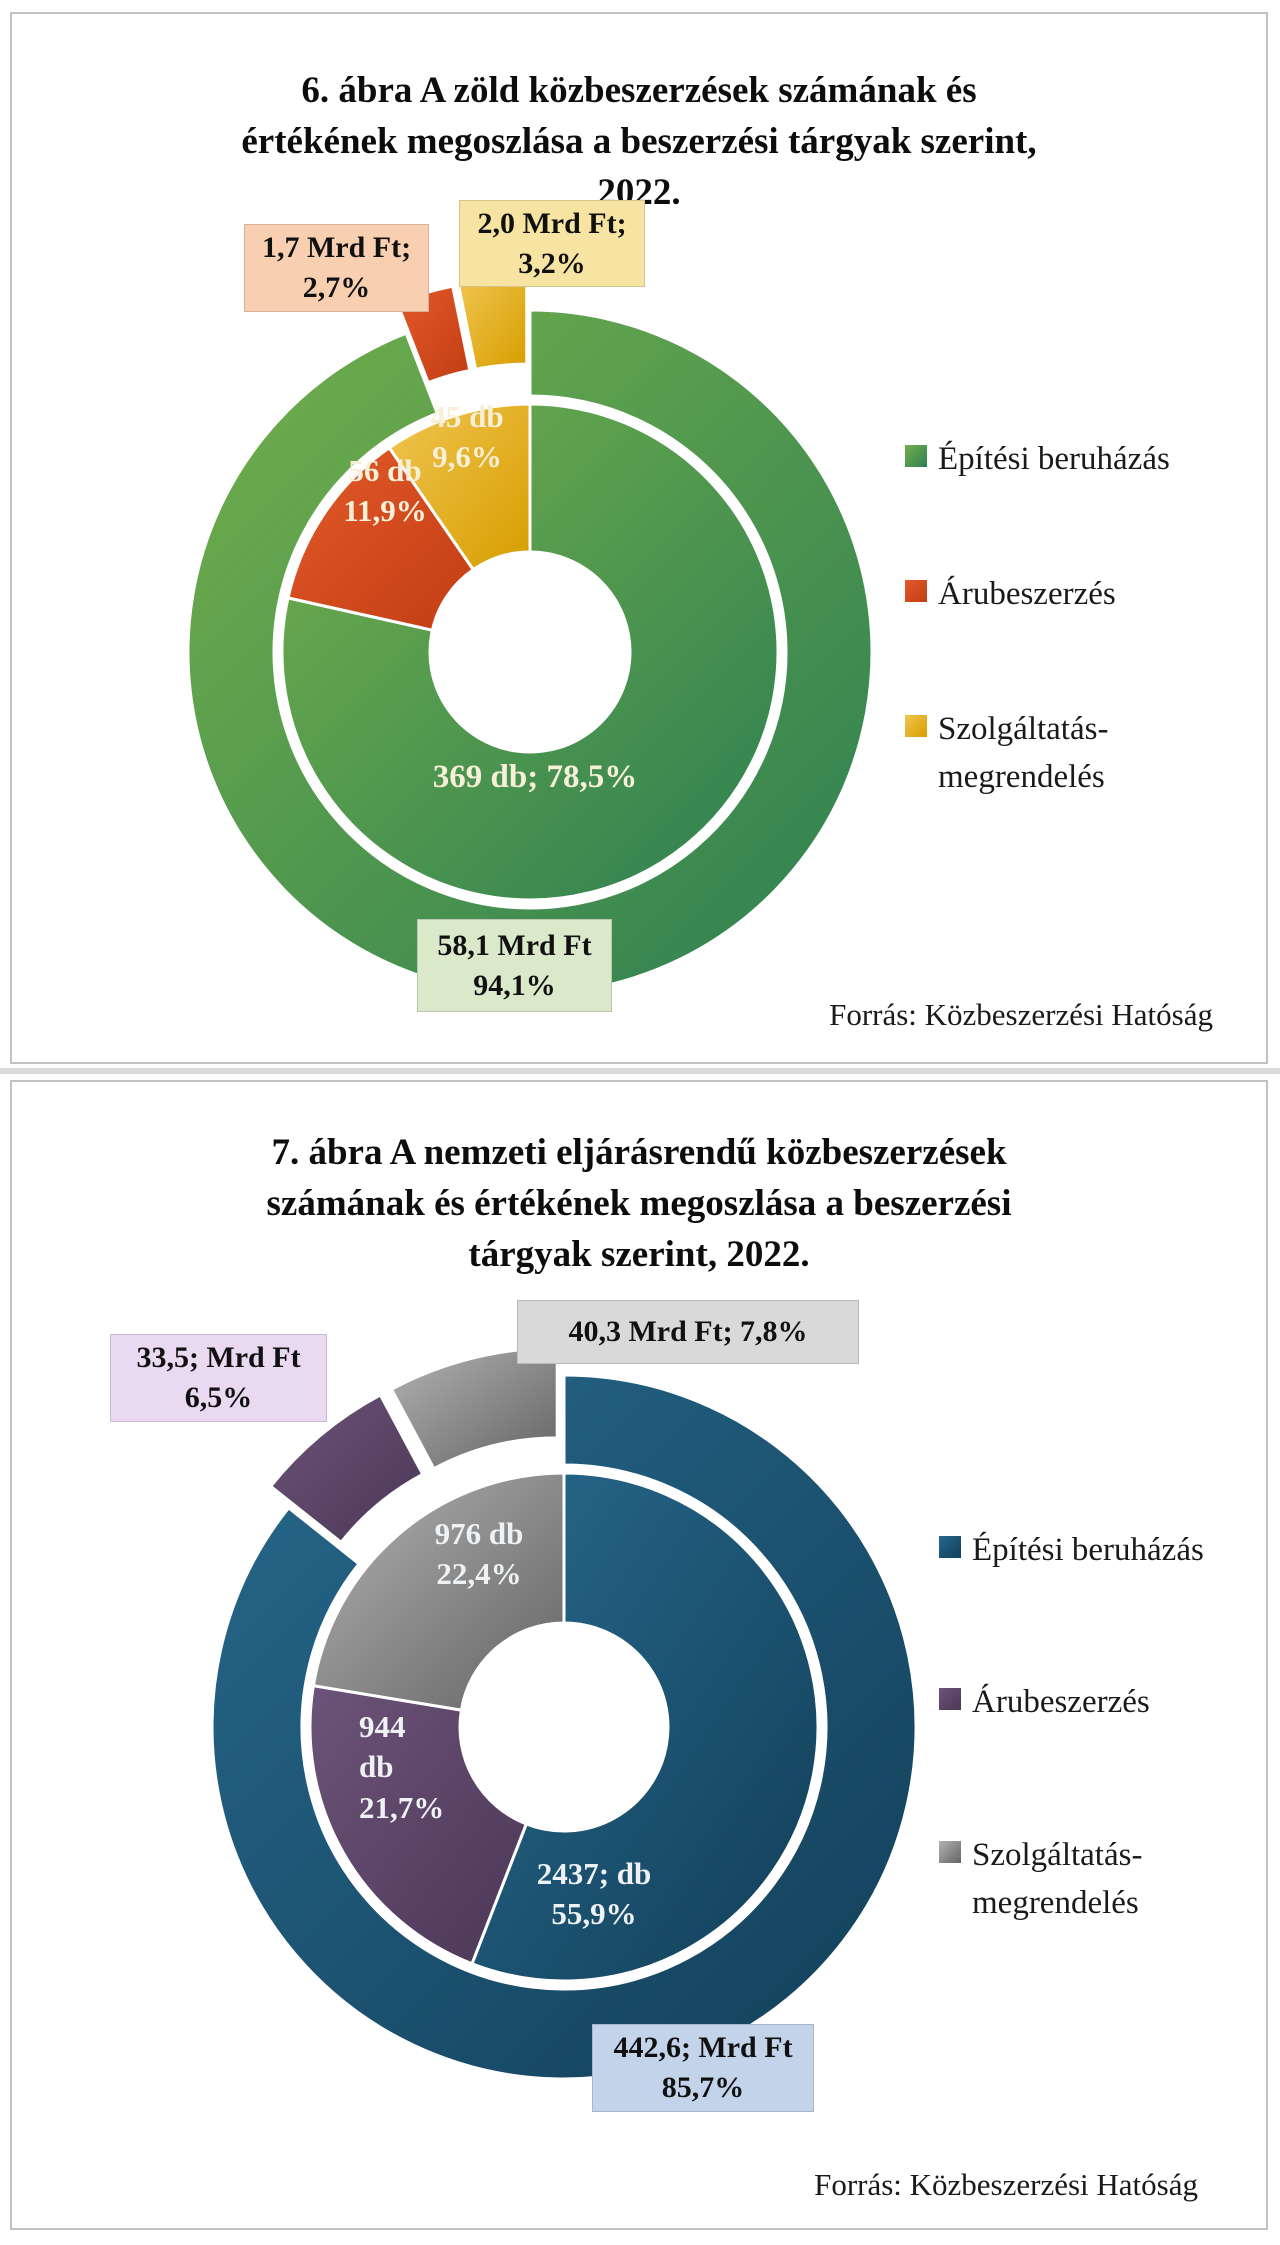 The height and width of the screenshot is (2245, 1280). What do you see at coordinates (1021, 1014) in the screenshot?
I see `figure-6-source: Forrás: Közbeszerzési Hatóság` at bounding box center [1021, 1014].